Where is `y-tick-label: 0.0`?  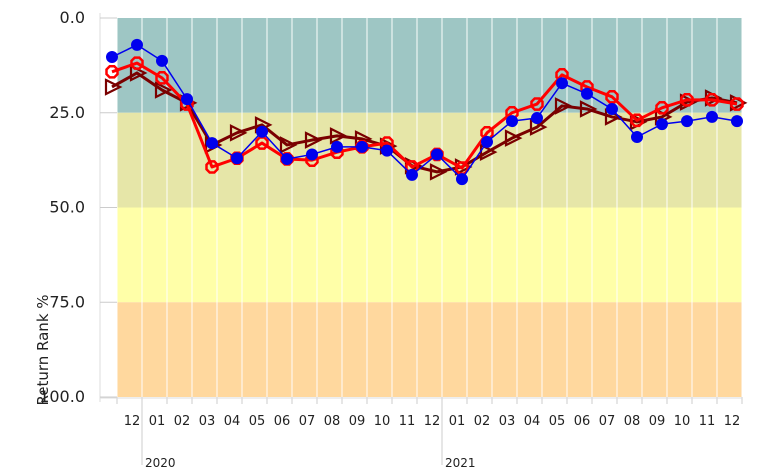 y-tick-label: 0.0 is located at coordinates (72, 17).